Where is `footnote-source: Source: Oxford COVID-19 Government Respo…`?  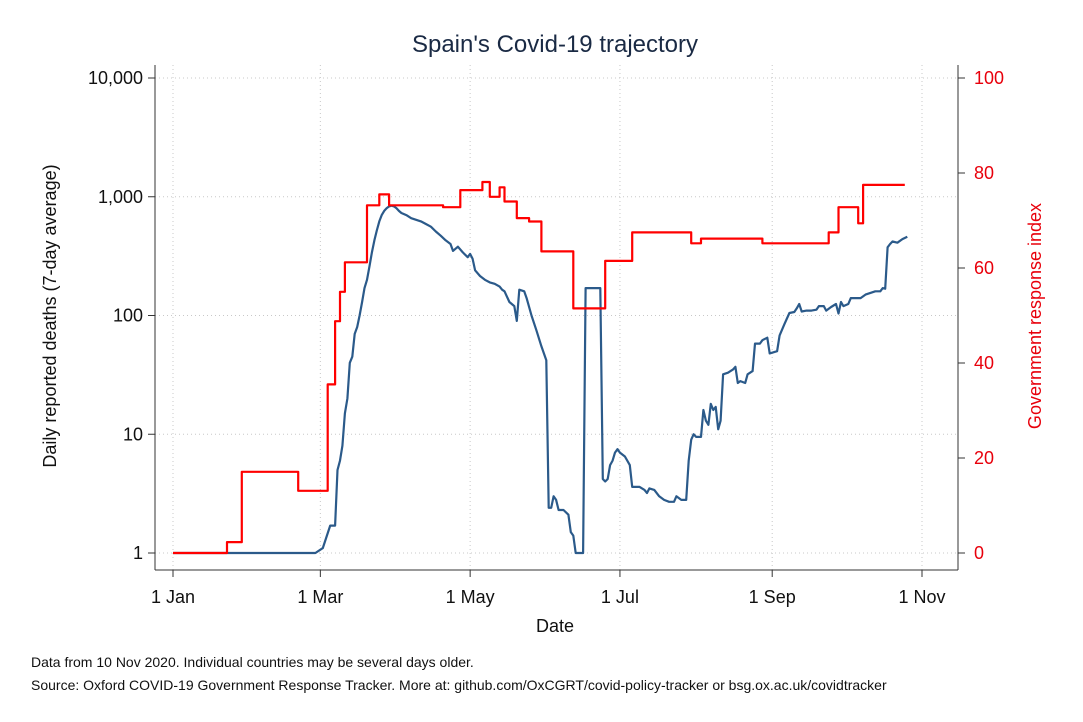 footnote-source: Source: Oxford COVID-19 Government Respo… is located at coordinates (459, 685).